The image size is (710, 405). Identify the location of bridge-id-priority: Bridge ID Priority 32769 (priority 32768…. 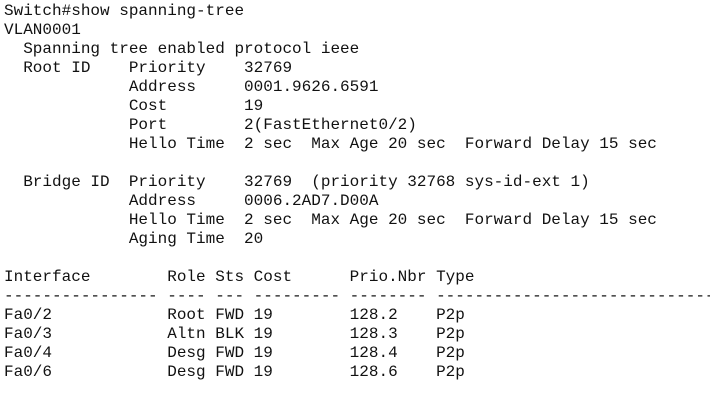
(297, 182).